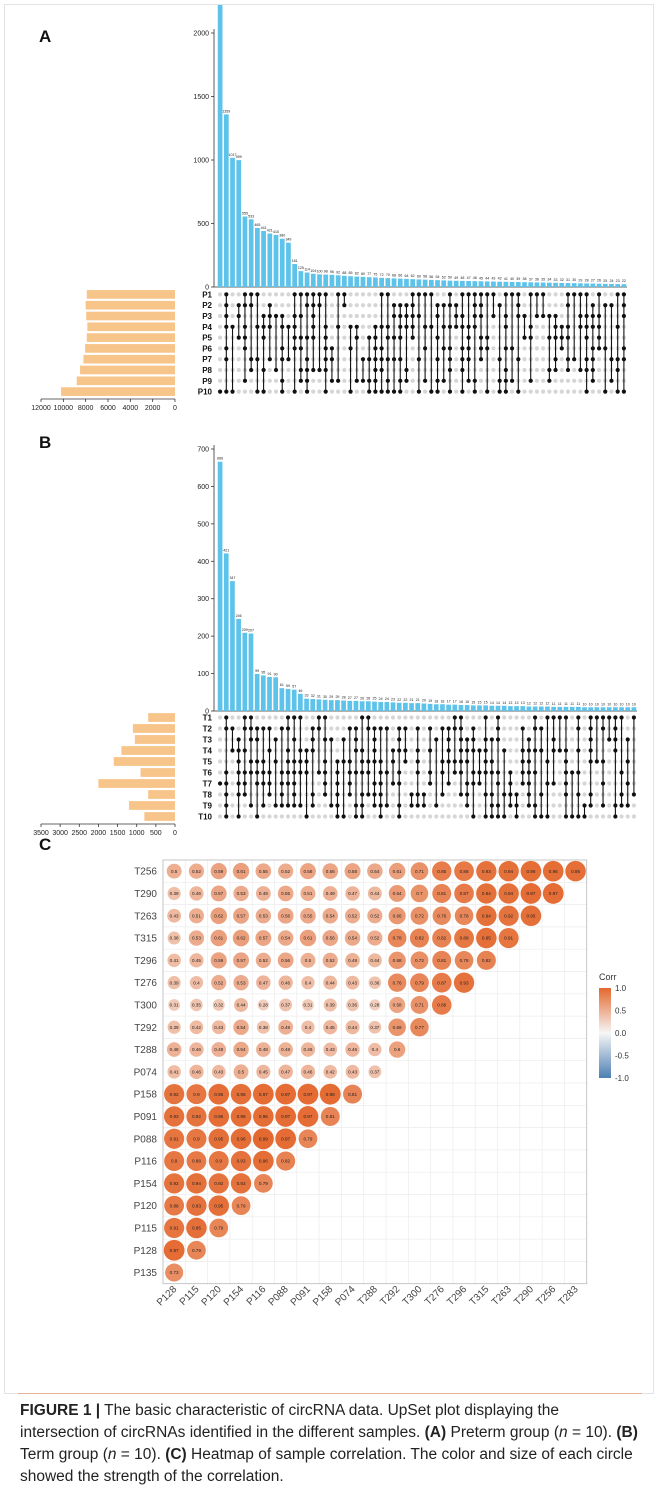 The image size is (657, 1488). What do you see at coordinates (146, 1139) in the screenshot?
I see `y-tick-label: P088` at bounding box center [146, 1139].